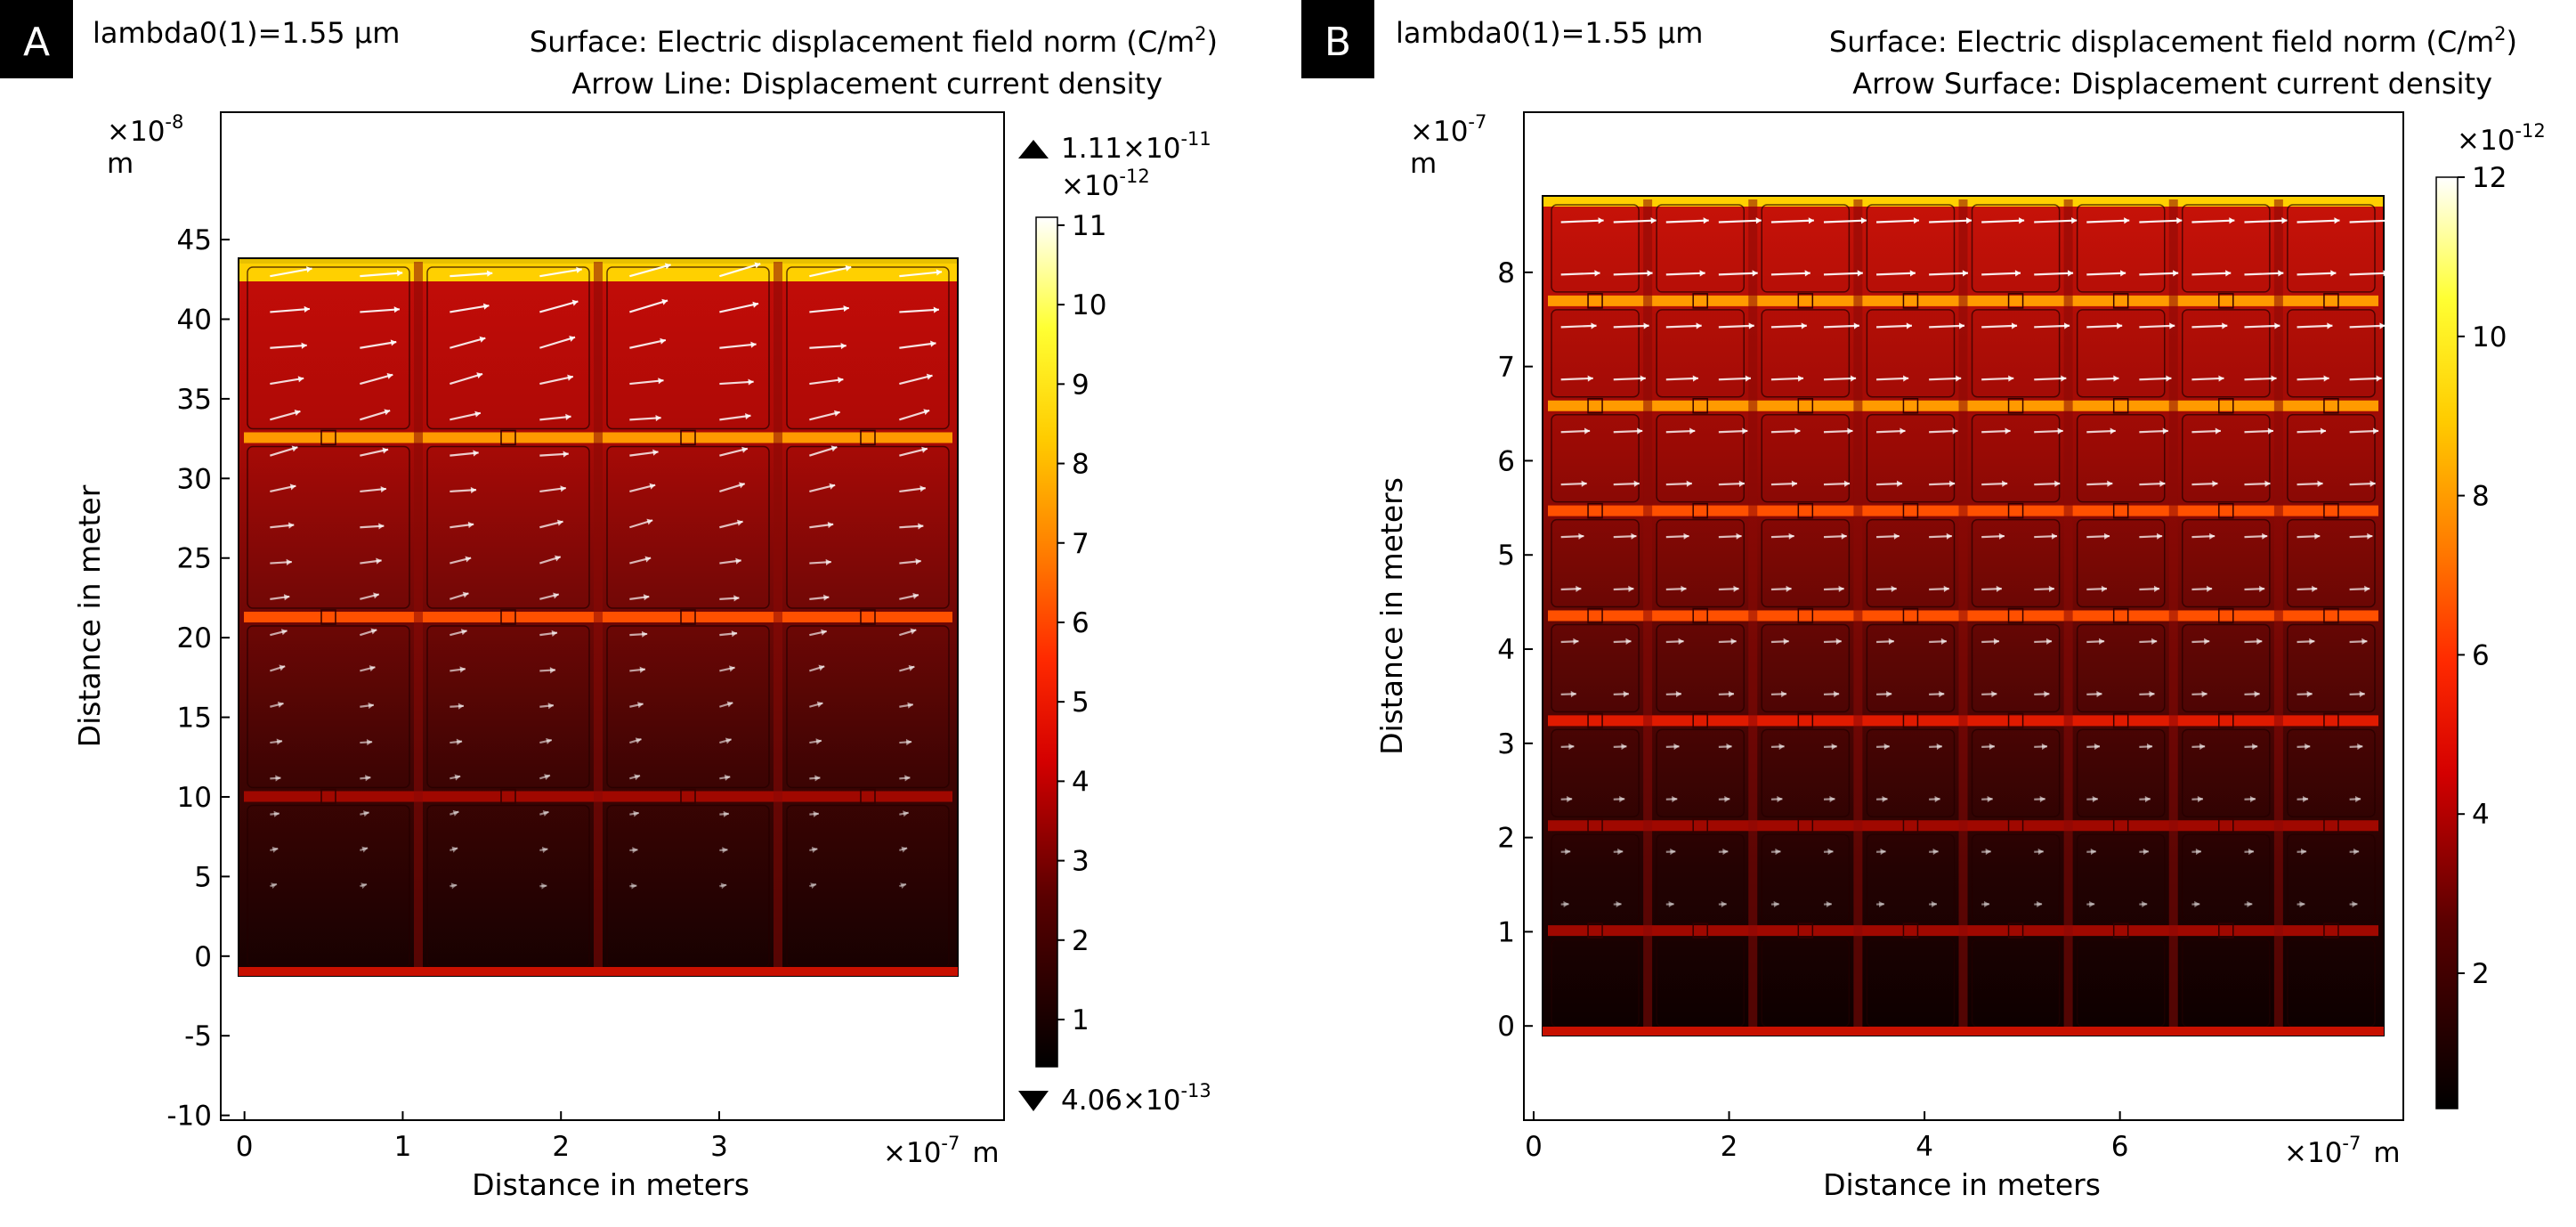  What do you see at coordinates (1081, 544) in the screenshot?
I see `colorbar-tick-label: 7` at bounding box center [1081, 544].